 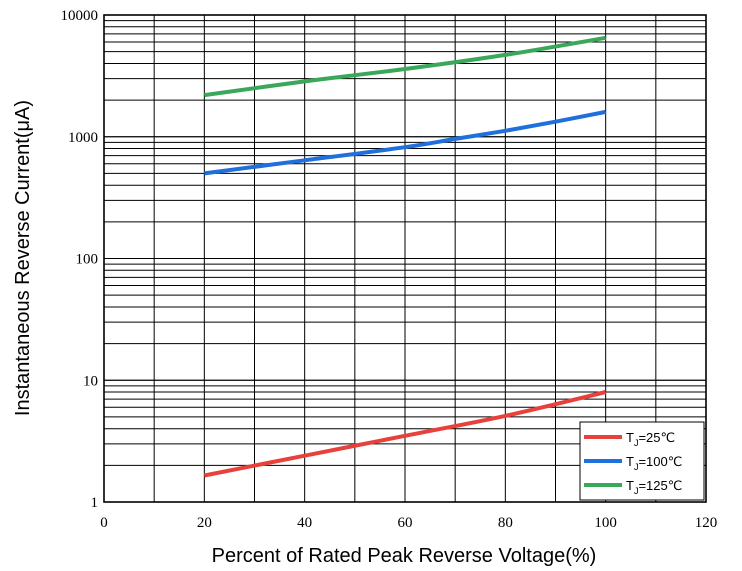 What do you see at coordinates (405, 523) in the screenshot?
I see `x-tick-label: 60` at bounding box center [405, 523].